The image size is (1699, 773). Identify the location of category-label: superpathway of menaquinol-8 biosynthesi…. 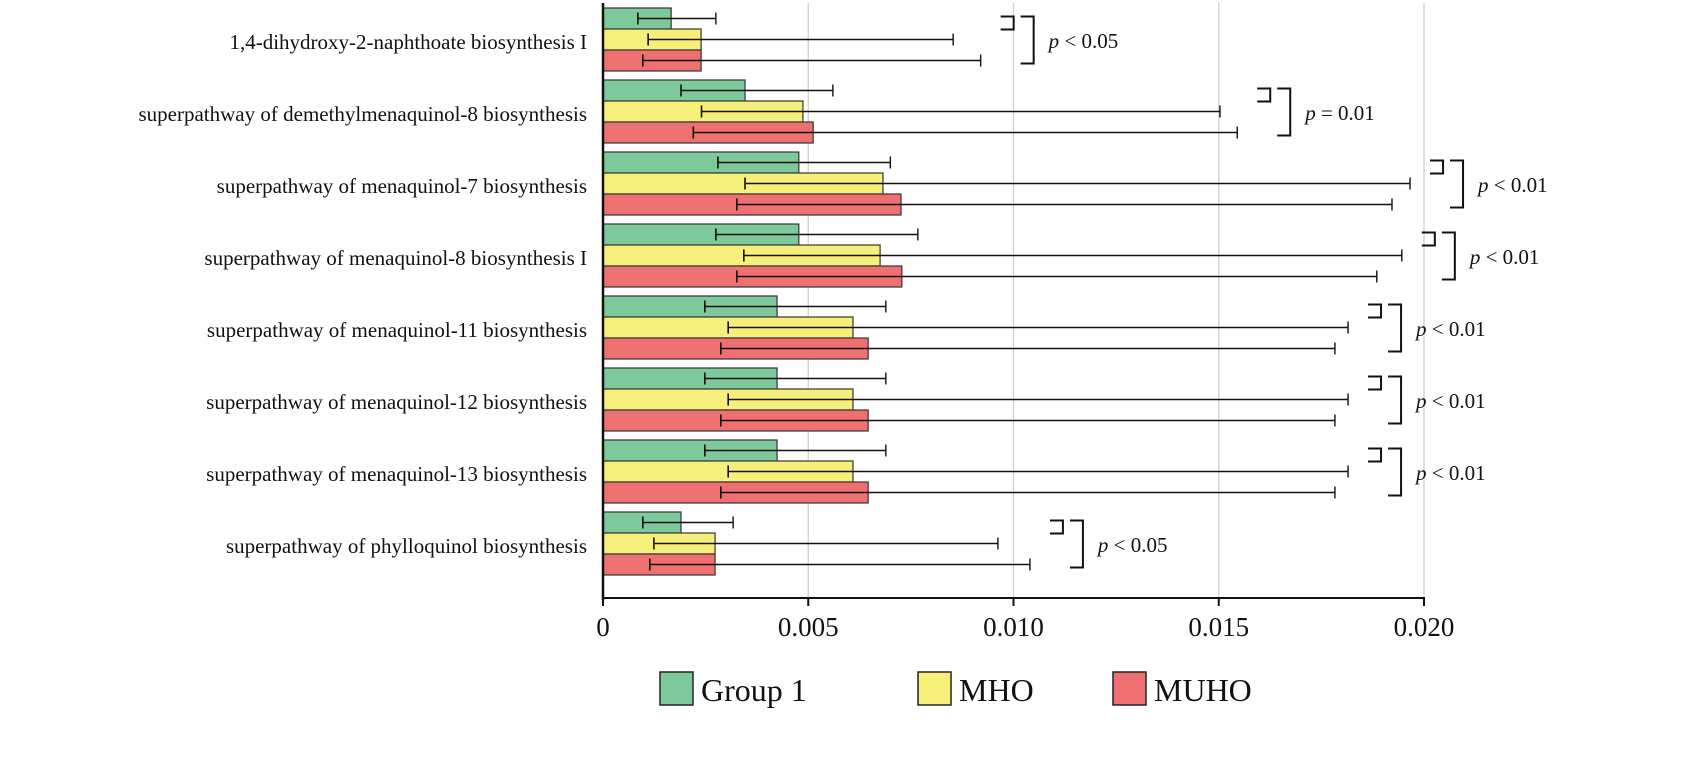
(395, 258).